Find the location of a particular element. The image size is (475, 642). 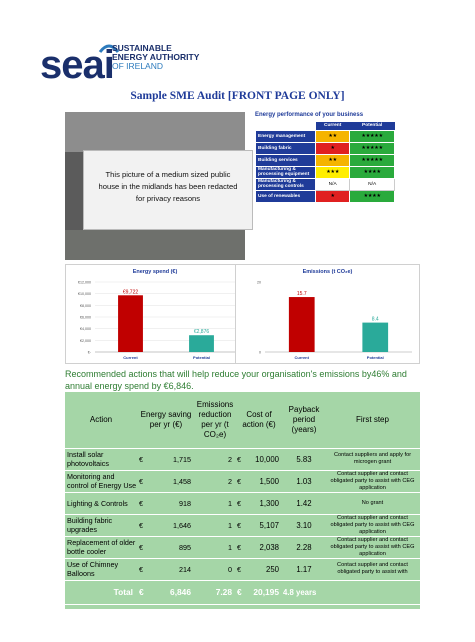

action-name: Use of Chimney Balloons is located at coordinates (101, 569).